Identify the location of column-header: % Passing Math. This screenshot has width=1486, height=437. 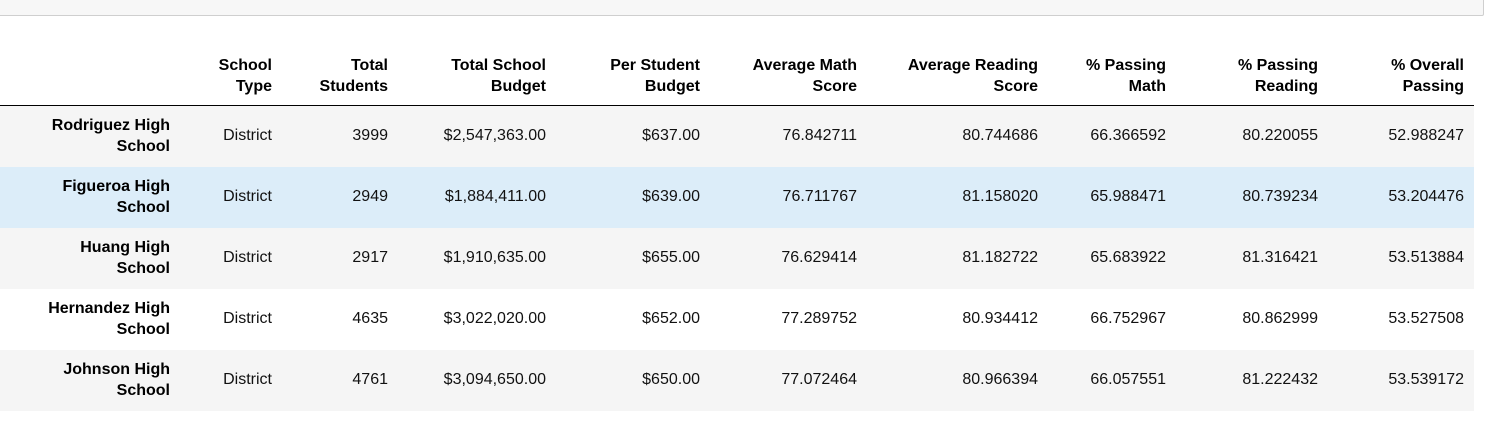
(1112, 73).